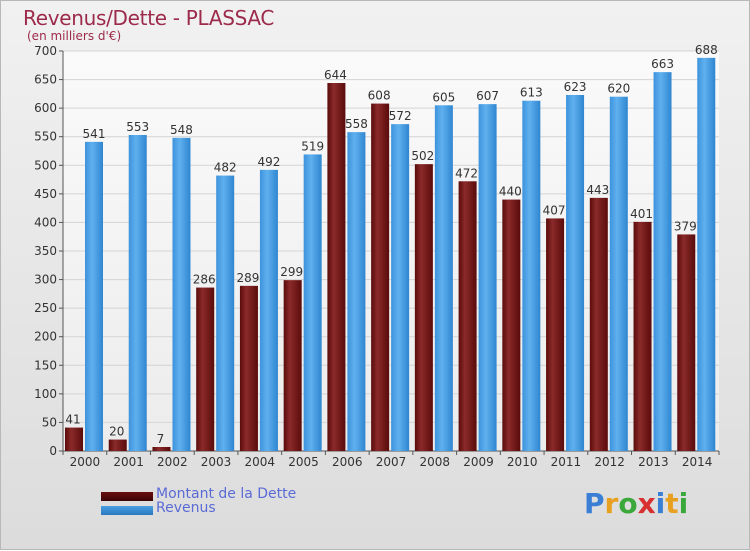 This screenshot has height=551, width=750. What do you see at coordinates (45, 251) in the screenshot?
I see `y-tick-label: 350` at bounding box center [45, 251].